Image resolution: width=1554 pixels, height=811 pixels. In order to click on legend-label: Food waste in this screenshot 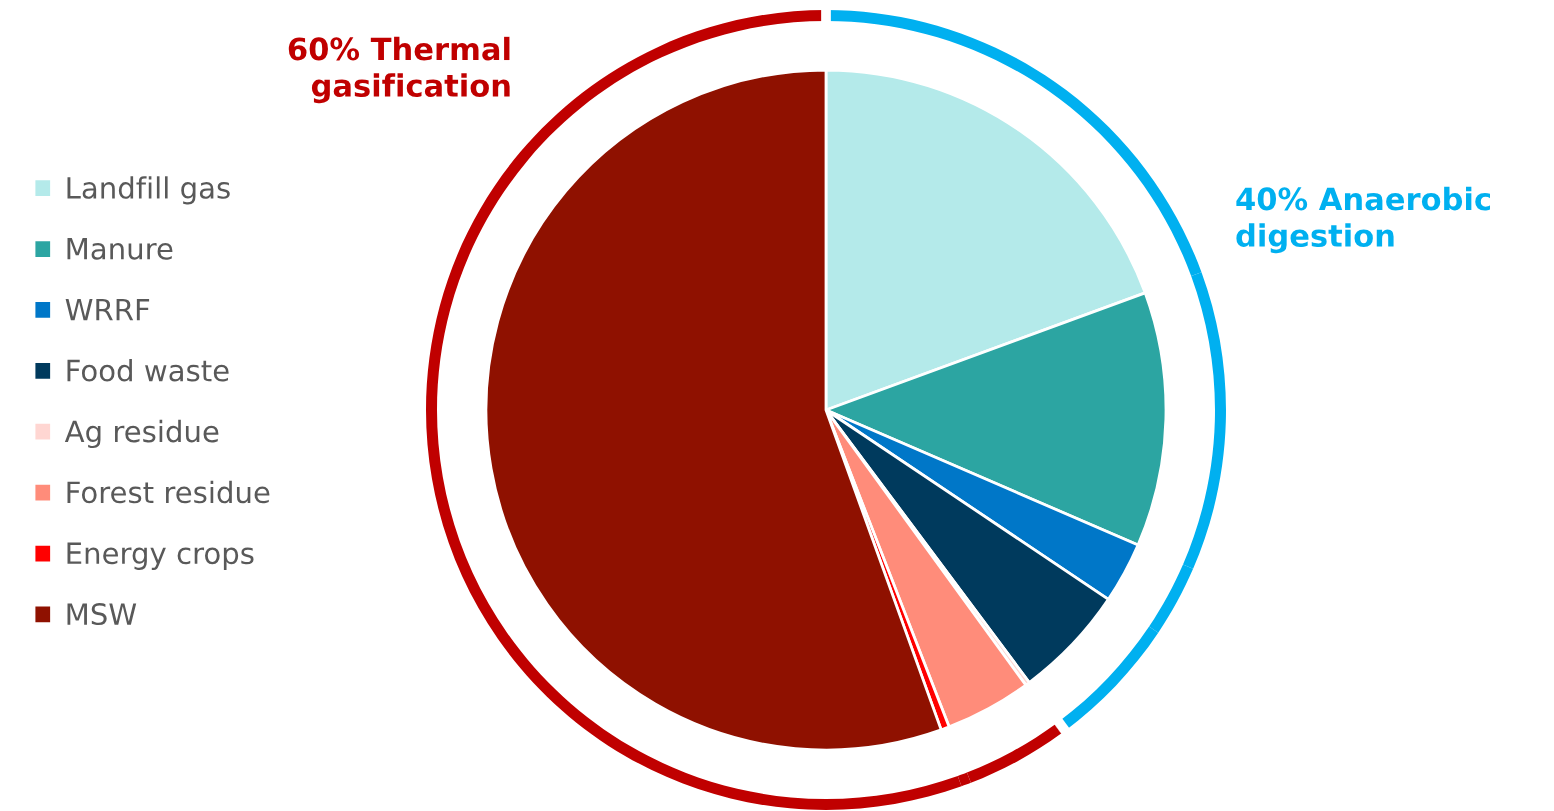, I will do `click(148, 370)`.